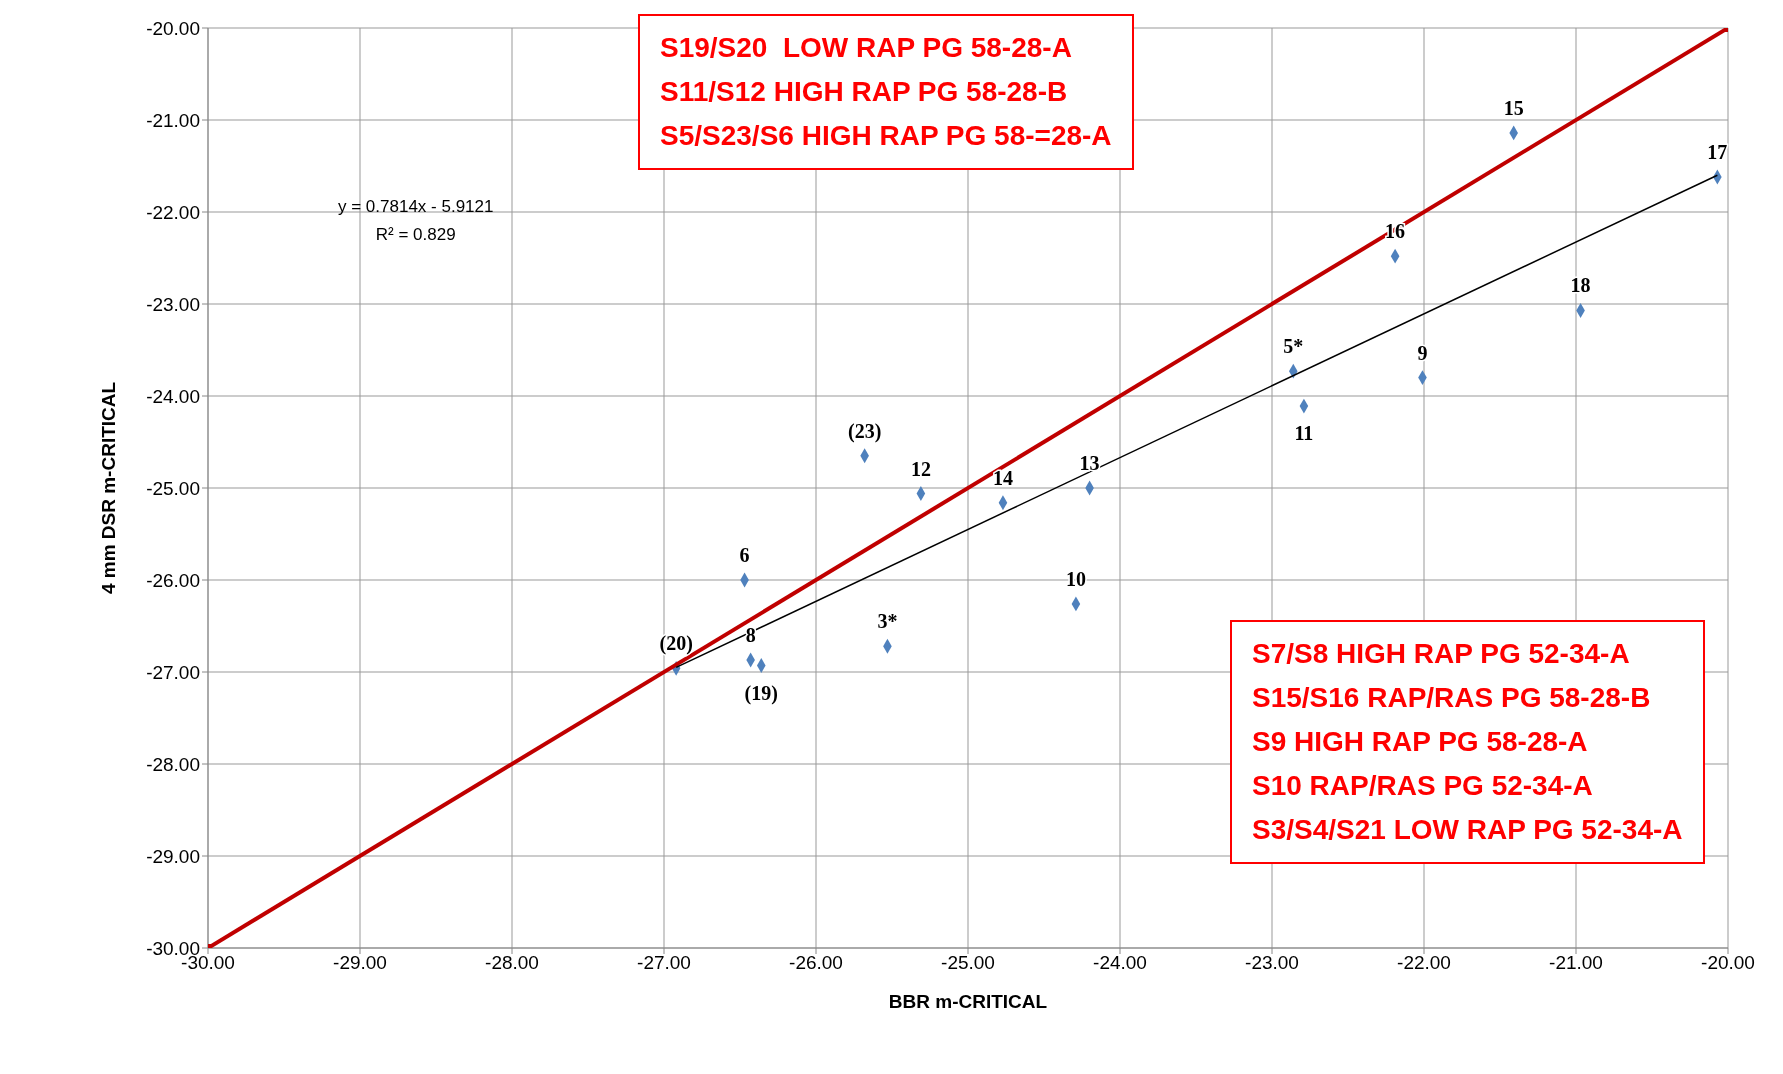 The width and height of the screenshot is (1783, 1074). Describe the element at coordinates (1075, 578) in the screenshot. I see `annotation: 10` at that location.